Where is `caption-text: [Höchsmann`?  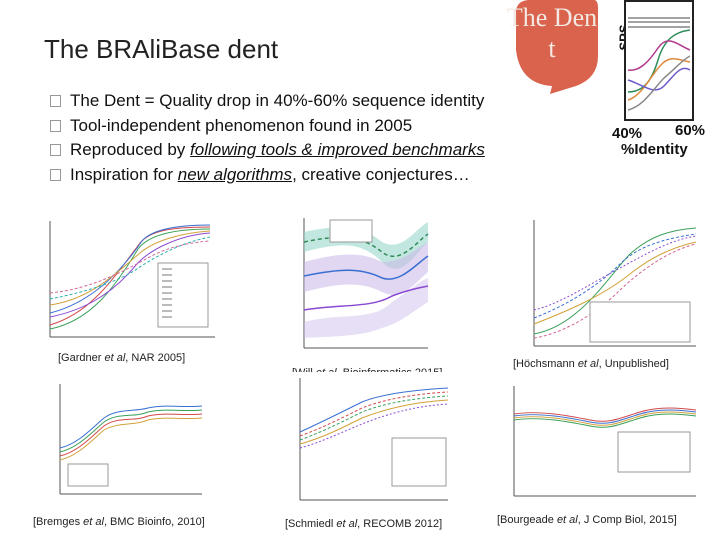 caption-text: [Höchsmann is located at coordinates (545, 364).